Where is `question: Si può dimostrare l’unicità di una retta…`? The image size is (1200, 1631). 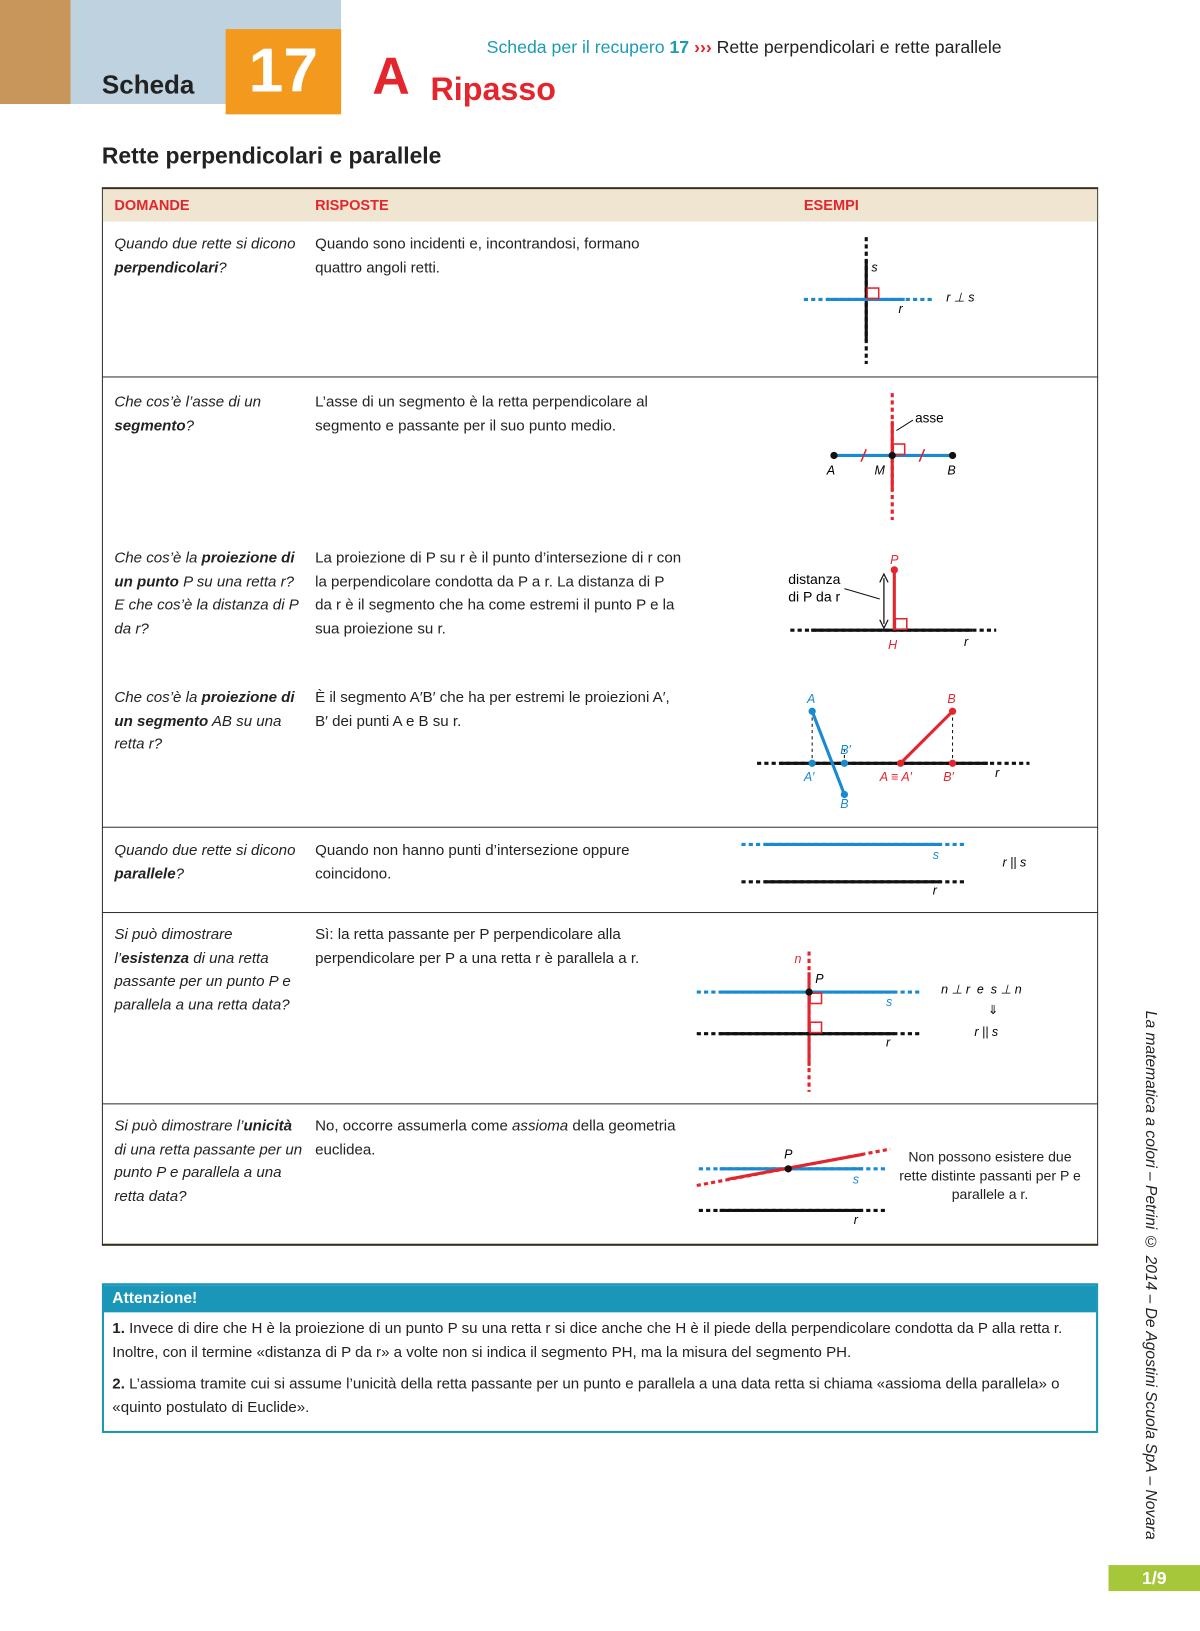 question: Si può dimostrare l’unicità di una retta… is located at coordinates (210, 1162).